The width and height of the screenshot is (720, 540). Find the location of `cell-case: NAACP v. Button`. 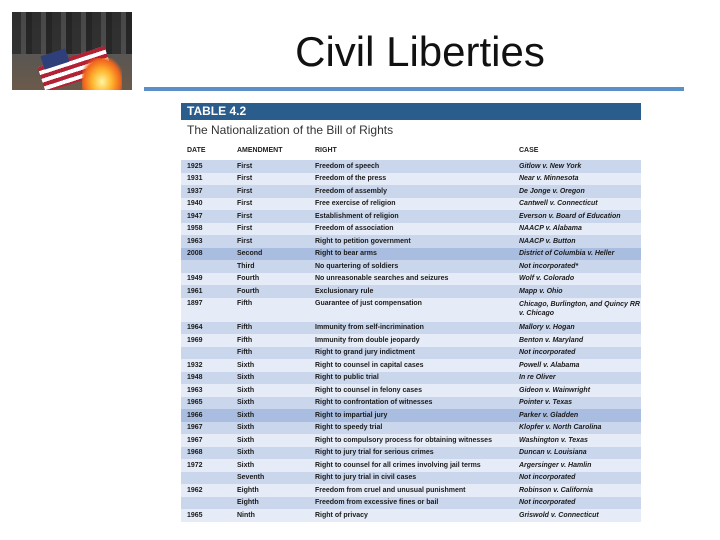

cell-case: NAACP v. Button is located at coordinates (547, 241).